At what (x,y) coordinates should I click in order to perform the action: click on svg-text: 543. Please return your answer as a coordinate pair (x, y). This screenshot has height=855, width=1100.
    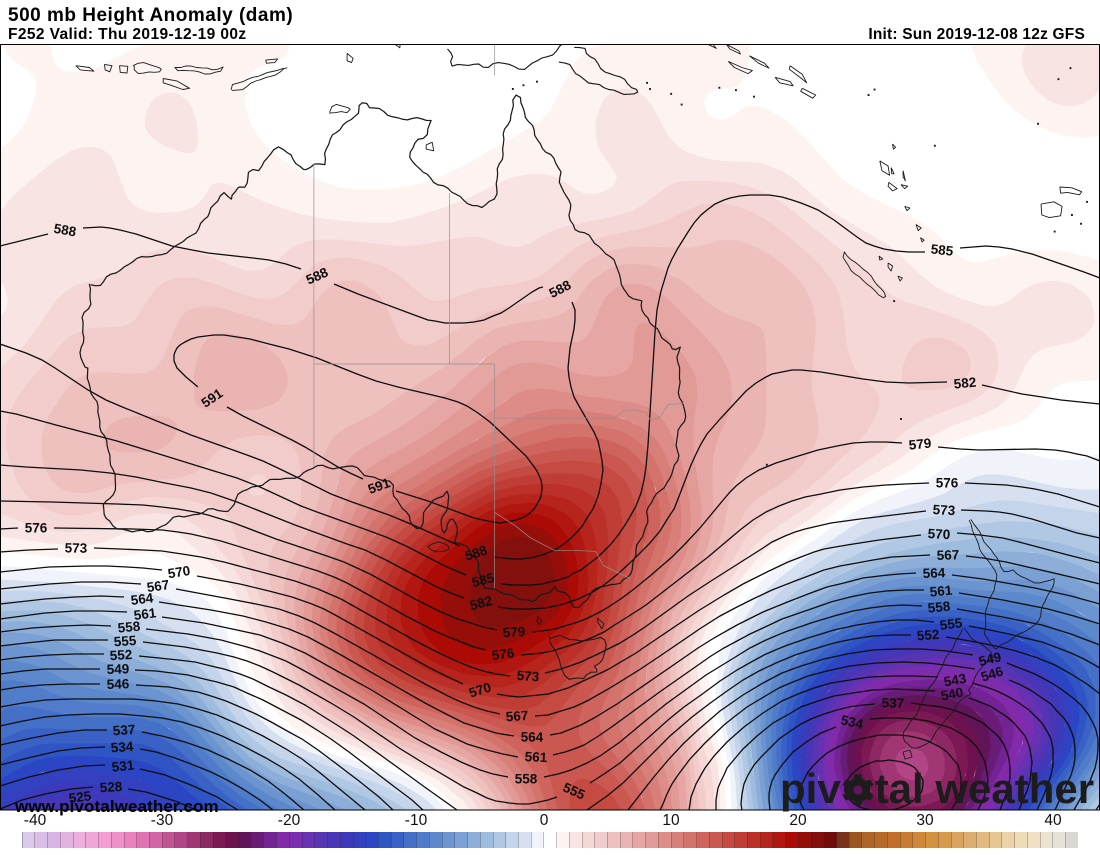
    Looking at the image, I should click on (955, 680).